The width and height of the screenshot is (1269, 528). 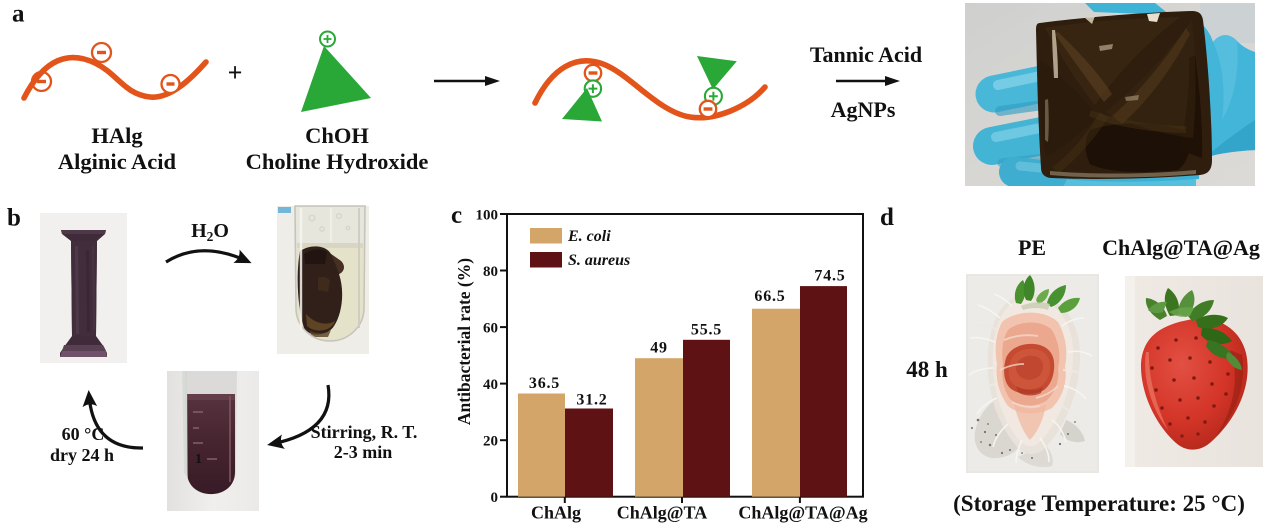 I want to click on svg-text: 74.5, so click(x=829, y=276).